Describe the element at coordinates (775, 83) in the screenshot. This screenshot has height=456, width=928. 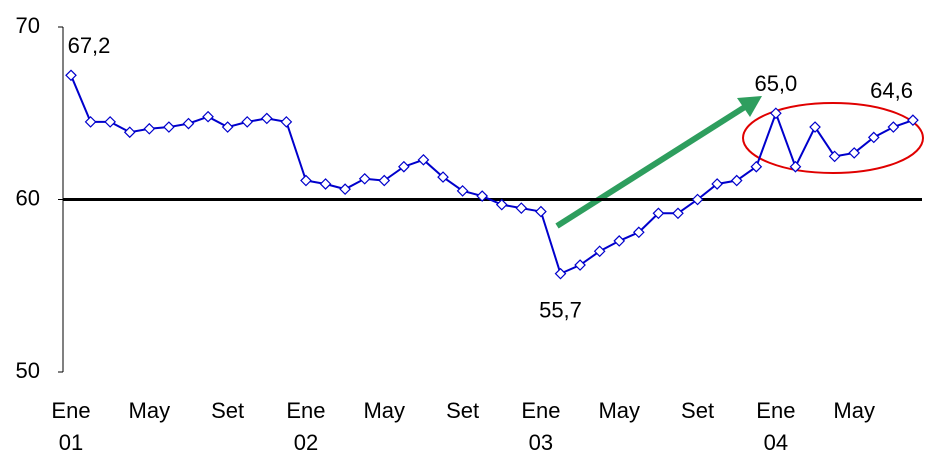
I see `data-label: 65,0` at that location.